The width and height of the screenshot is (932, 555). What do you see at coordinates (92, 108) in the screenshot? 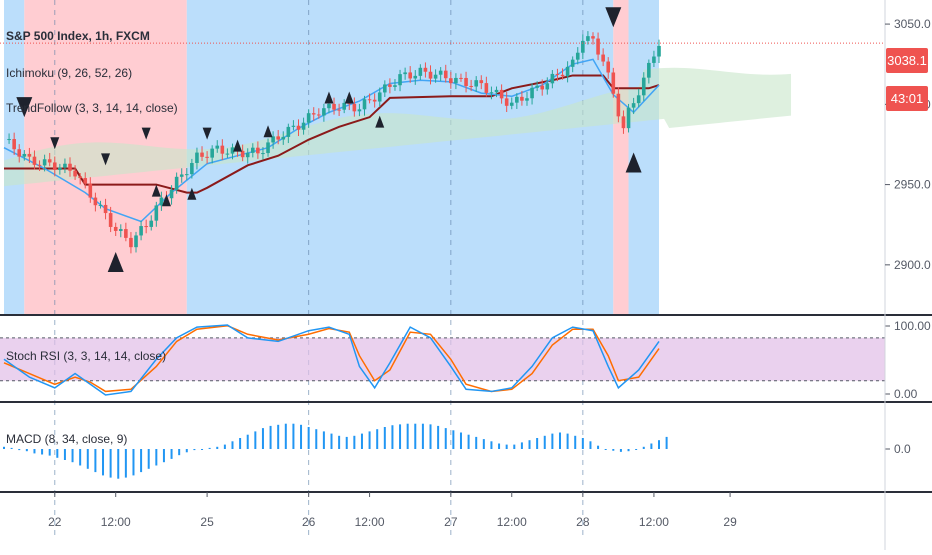
I see `trendfollow-legend: TrendFollow (3, 3, 14, 14, close)` at bounding box center [92, 108].